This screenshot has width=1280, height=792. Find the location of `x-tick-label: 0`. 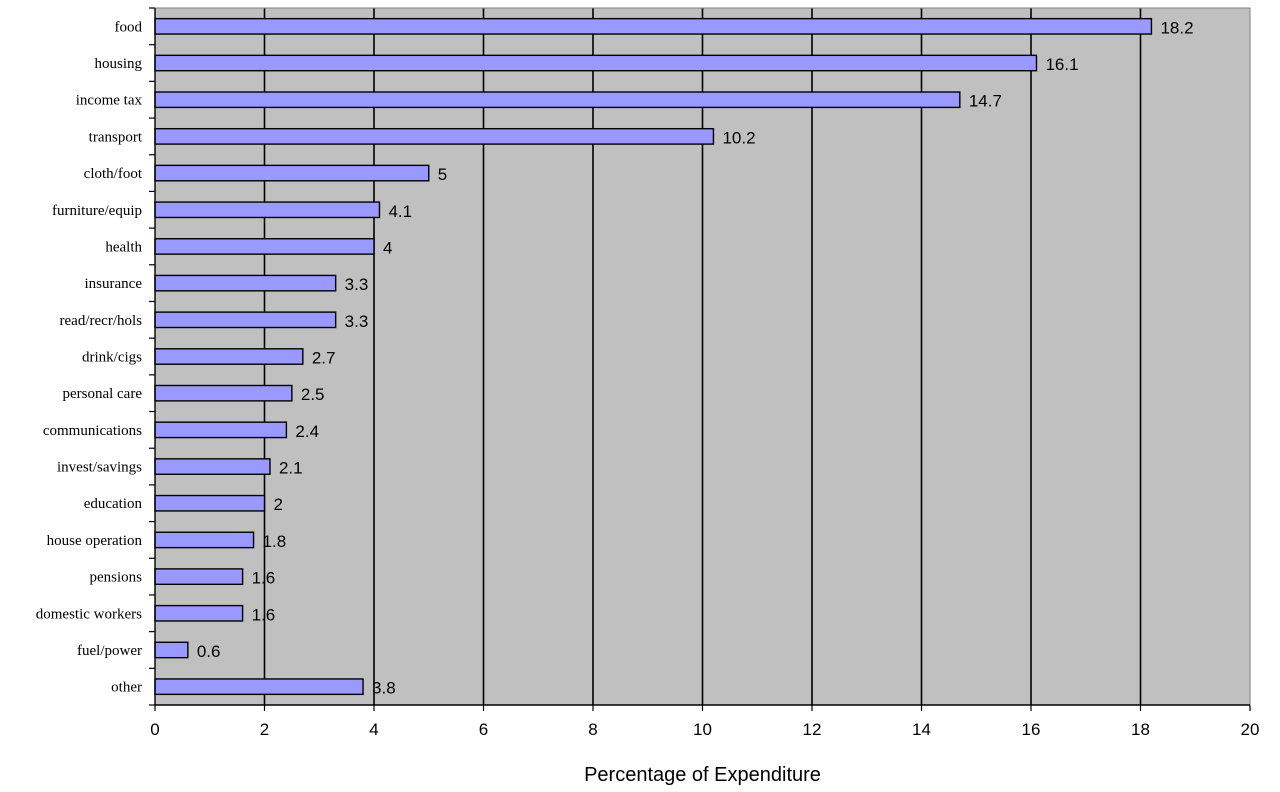

x-tick-label: 0 is located at coordinates (154, 729).